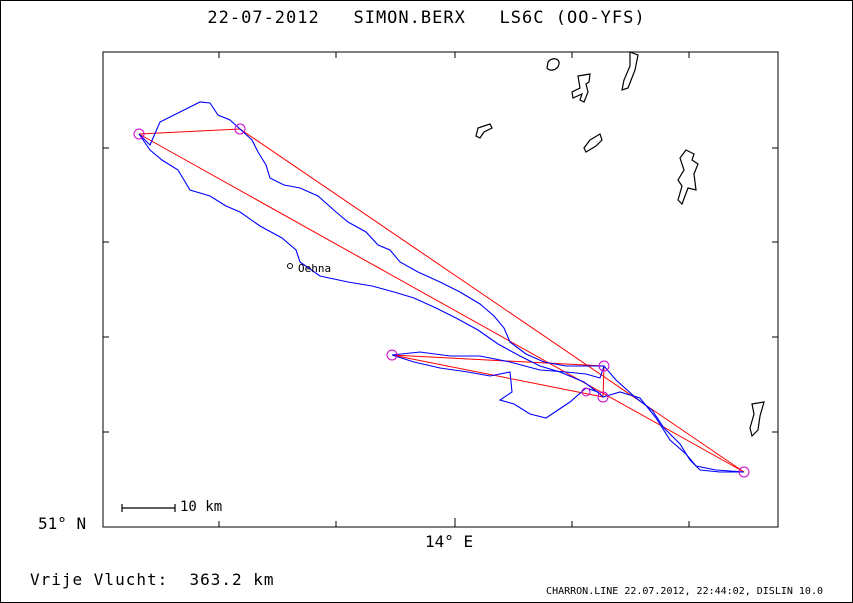 This screenshot has width=853, height=603. I want to click on flight-result-label: Vrije Vlucht:, so click(99, 579).